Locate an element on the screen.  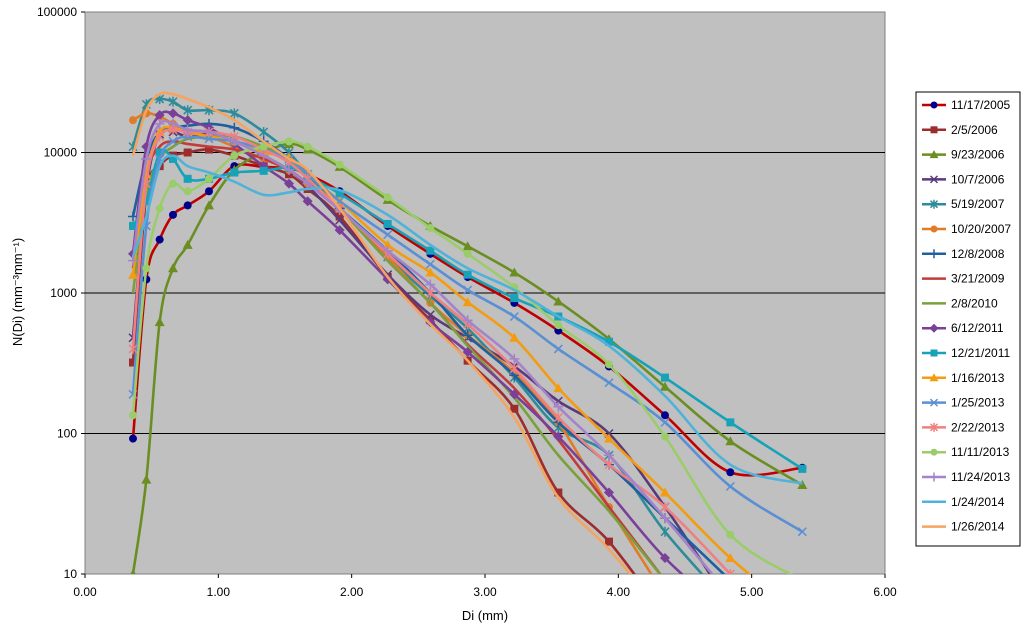
x-axis: 0.00 1.00 2.00 3.00 4.00 5.00 6.00 is located at coordinates (485, 586).